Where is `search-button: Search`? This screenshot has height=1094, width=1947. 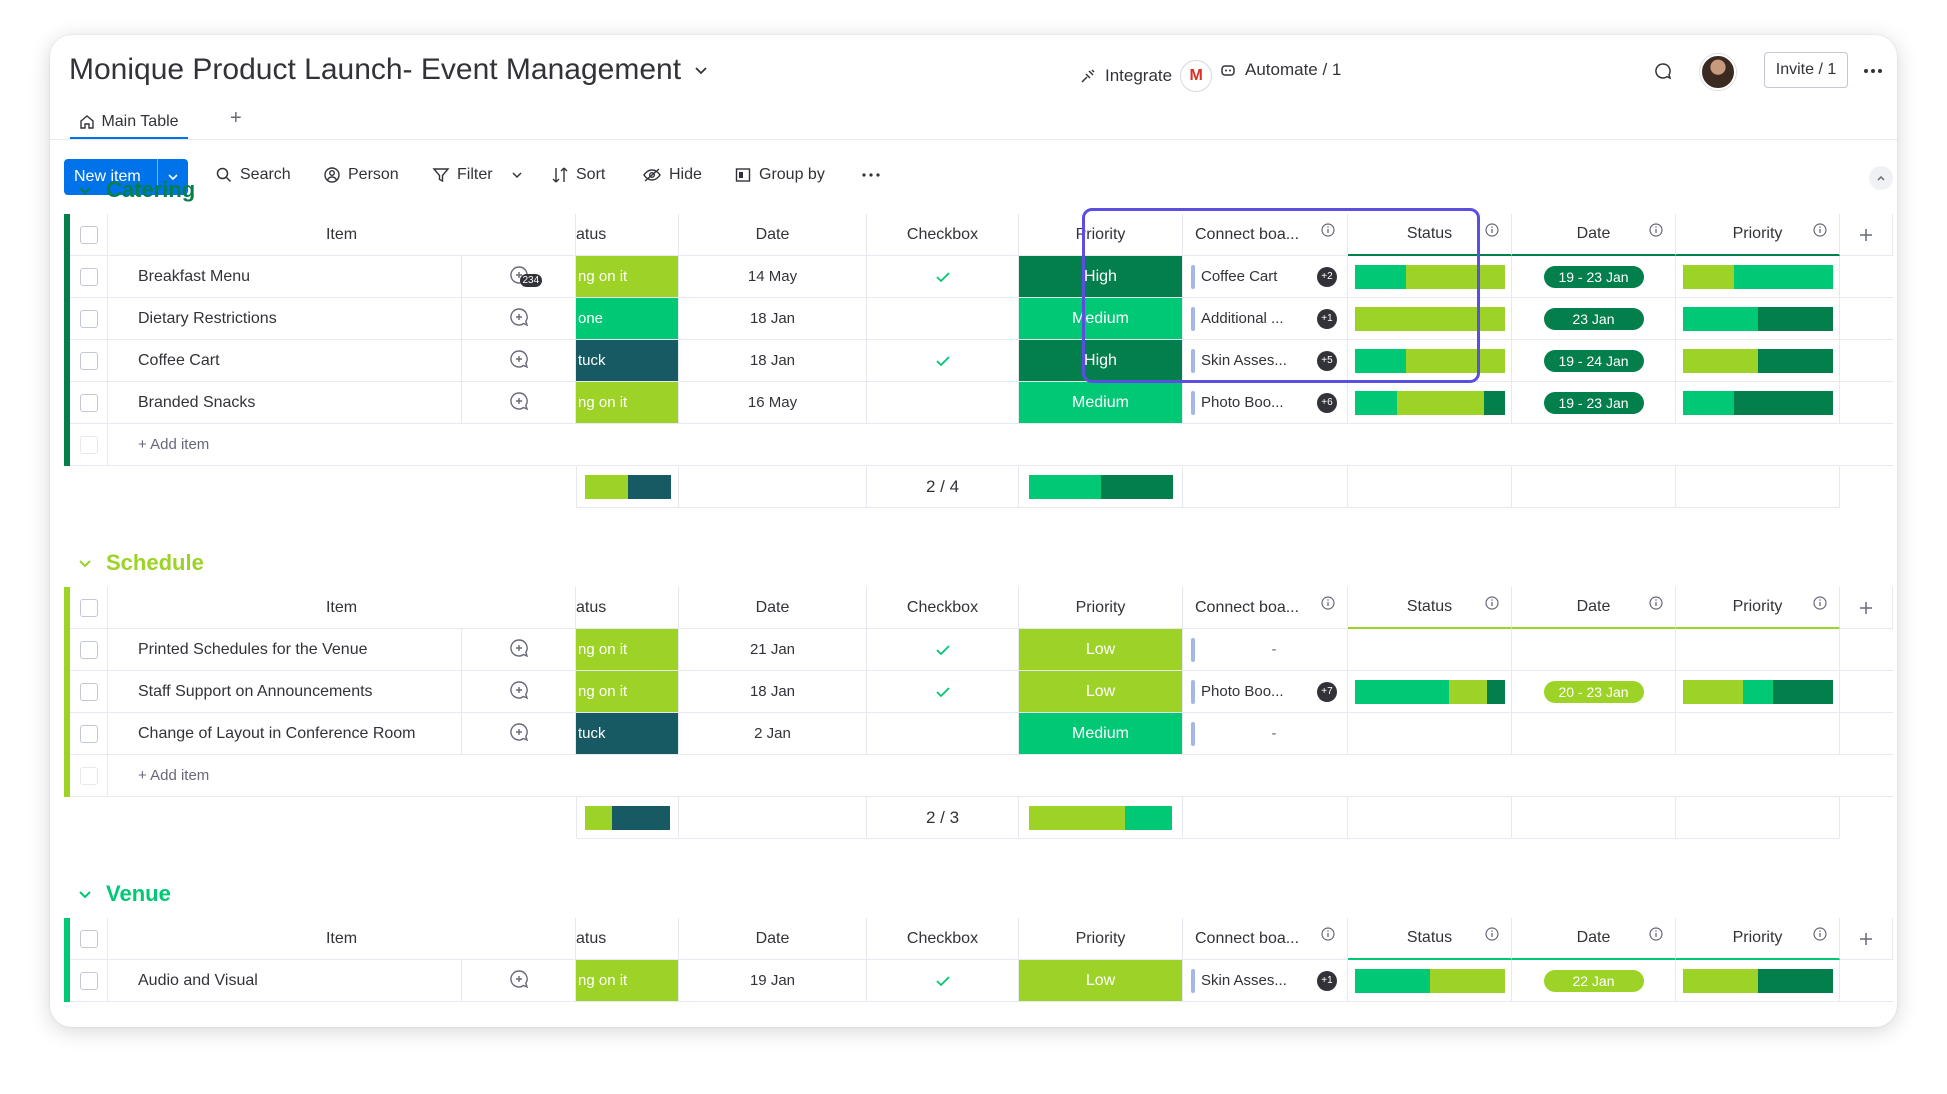
search-button: Search is located at coordinates (253, 175).